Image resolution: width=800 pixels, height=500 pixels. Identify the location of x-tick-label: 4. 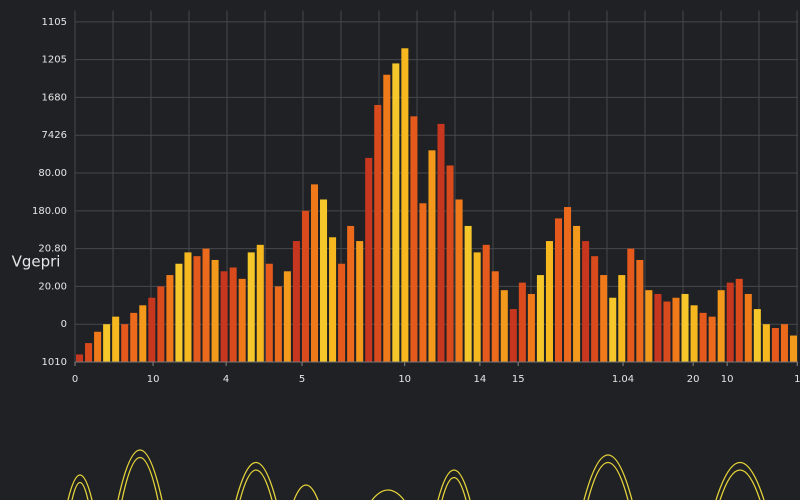
(226, 379).